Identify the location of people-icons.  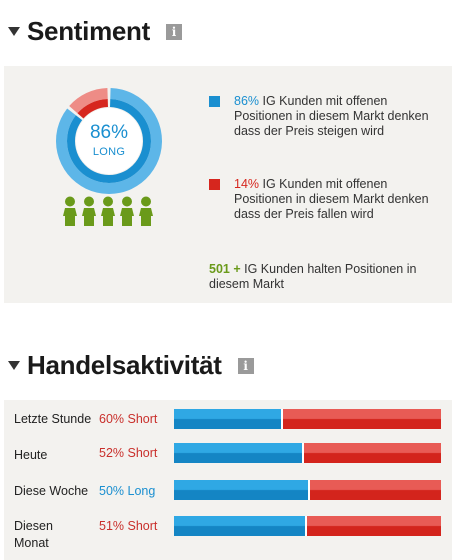
(108, 211).